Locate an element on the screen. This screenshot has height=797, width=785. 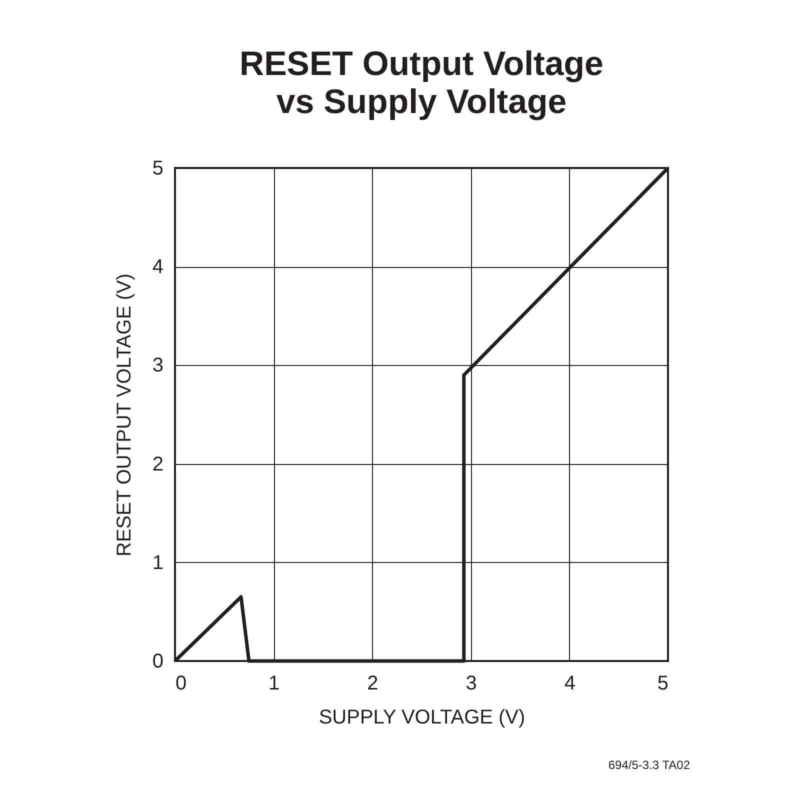
y-tick-label: 4 is located at coordinates (158, 267).